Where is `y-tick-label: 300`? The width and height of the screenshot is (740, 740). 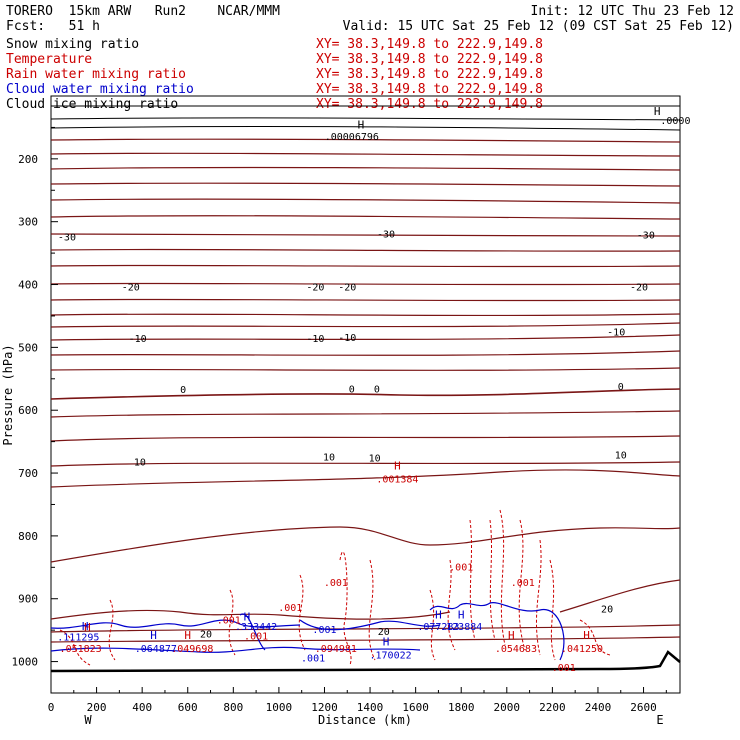 y-tick-label: 300 is located at coordinates (28, 222).